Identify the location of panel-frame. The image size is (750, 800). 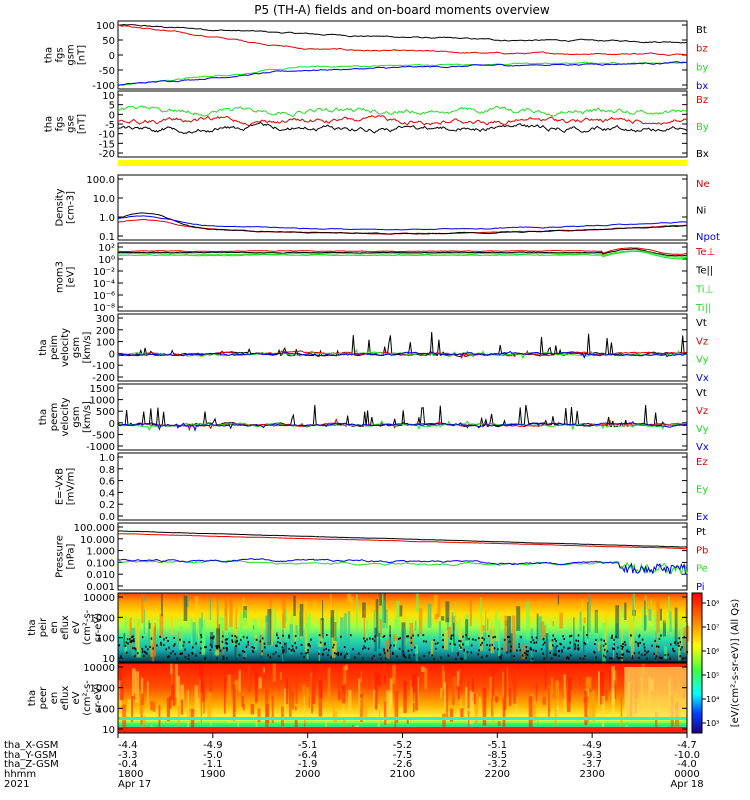
(402, 207).